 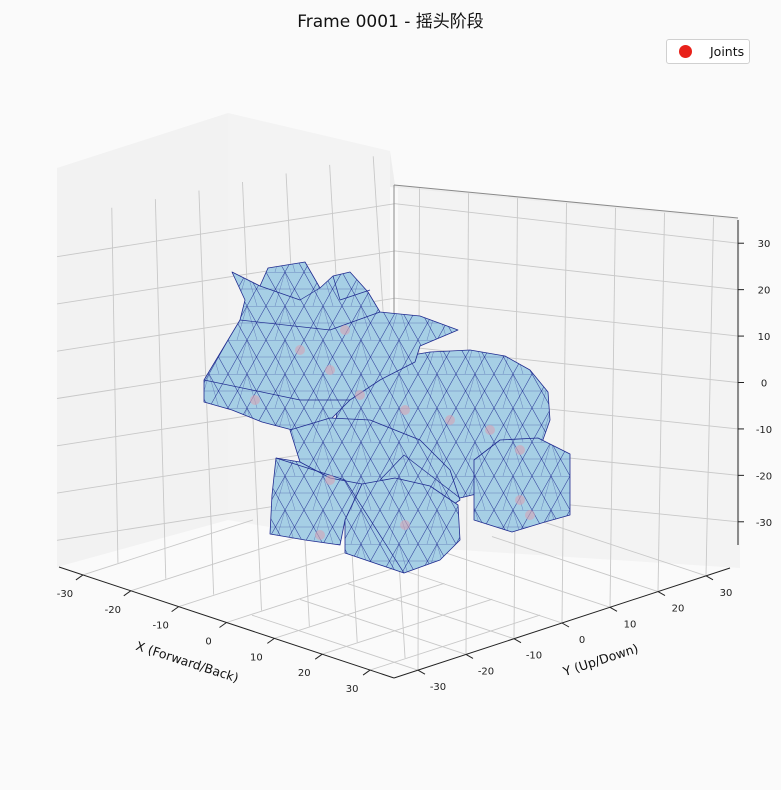 What do you see at coordinates (392, 432) in the screenshot?
I see `joint-markers` at bounding box center [392, 432].